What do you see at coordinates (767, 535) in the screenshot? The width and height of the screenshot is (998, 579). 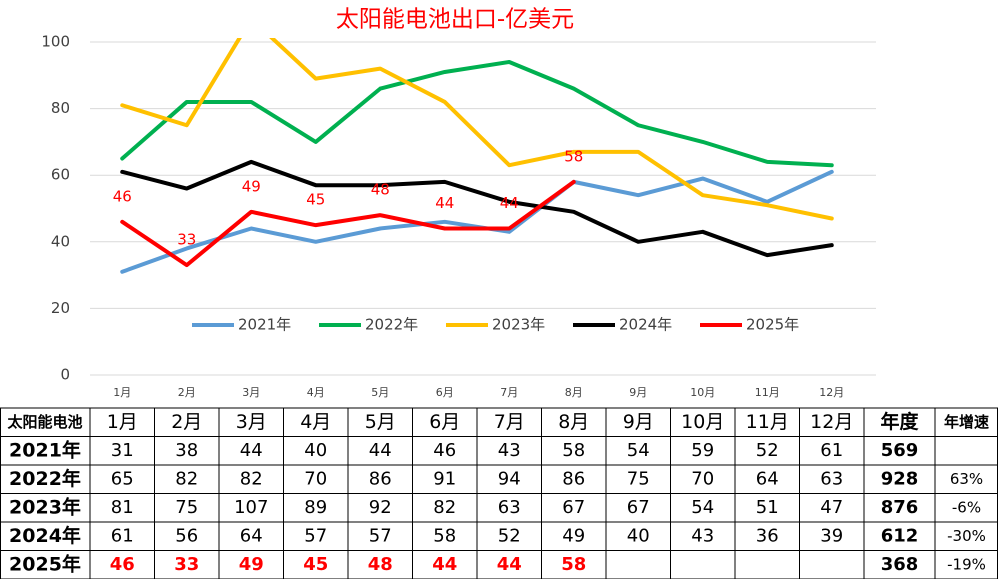 I see `table-cell: 36` at bounding box center [767, 535].